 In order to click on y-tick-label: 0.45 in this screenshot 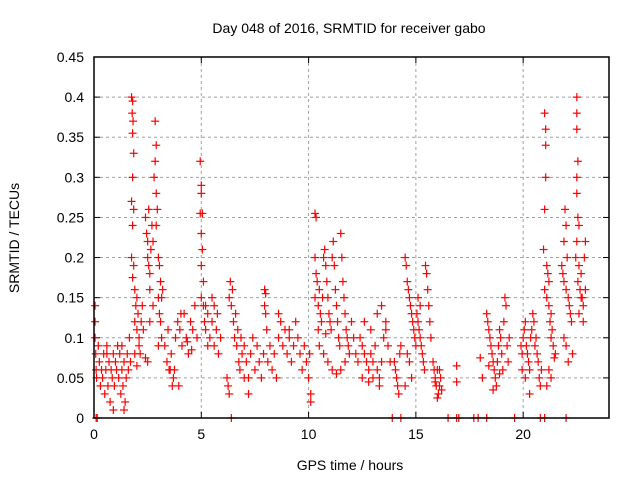, I will do `click(70, 57)`.